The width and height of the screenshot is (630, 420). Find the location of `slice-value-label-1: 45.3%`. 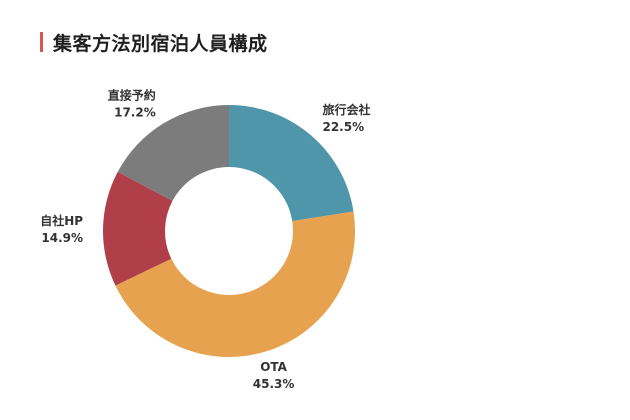

slice-value-label-1: 45.3% is located at coordinates (274, 384).